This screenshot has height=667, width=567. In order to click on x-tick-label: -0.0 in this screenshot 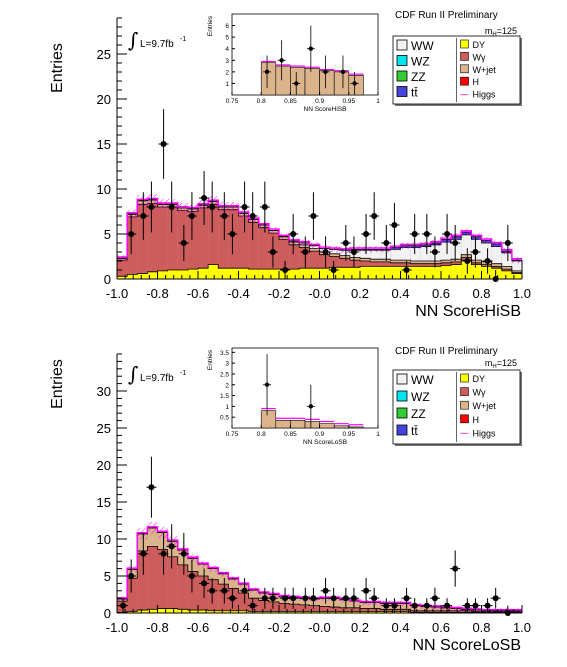, I will do `click(319, 627)`.